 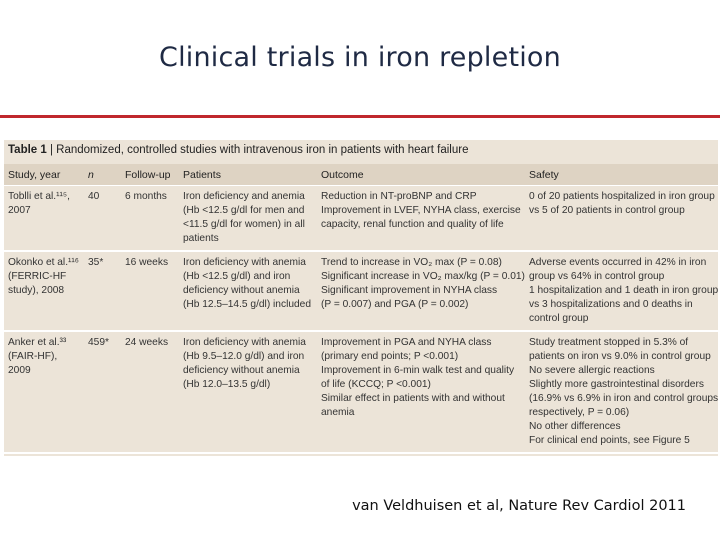 What do you see at coordinates (19, 370) in the screenshot?
I see `cell-text-line: 2009` at bounding box center [19, 370].